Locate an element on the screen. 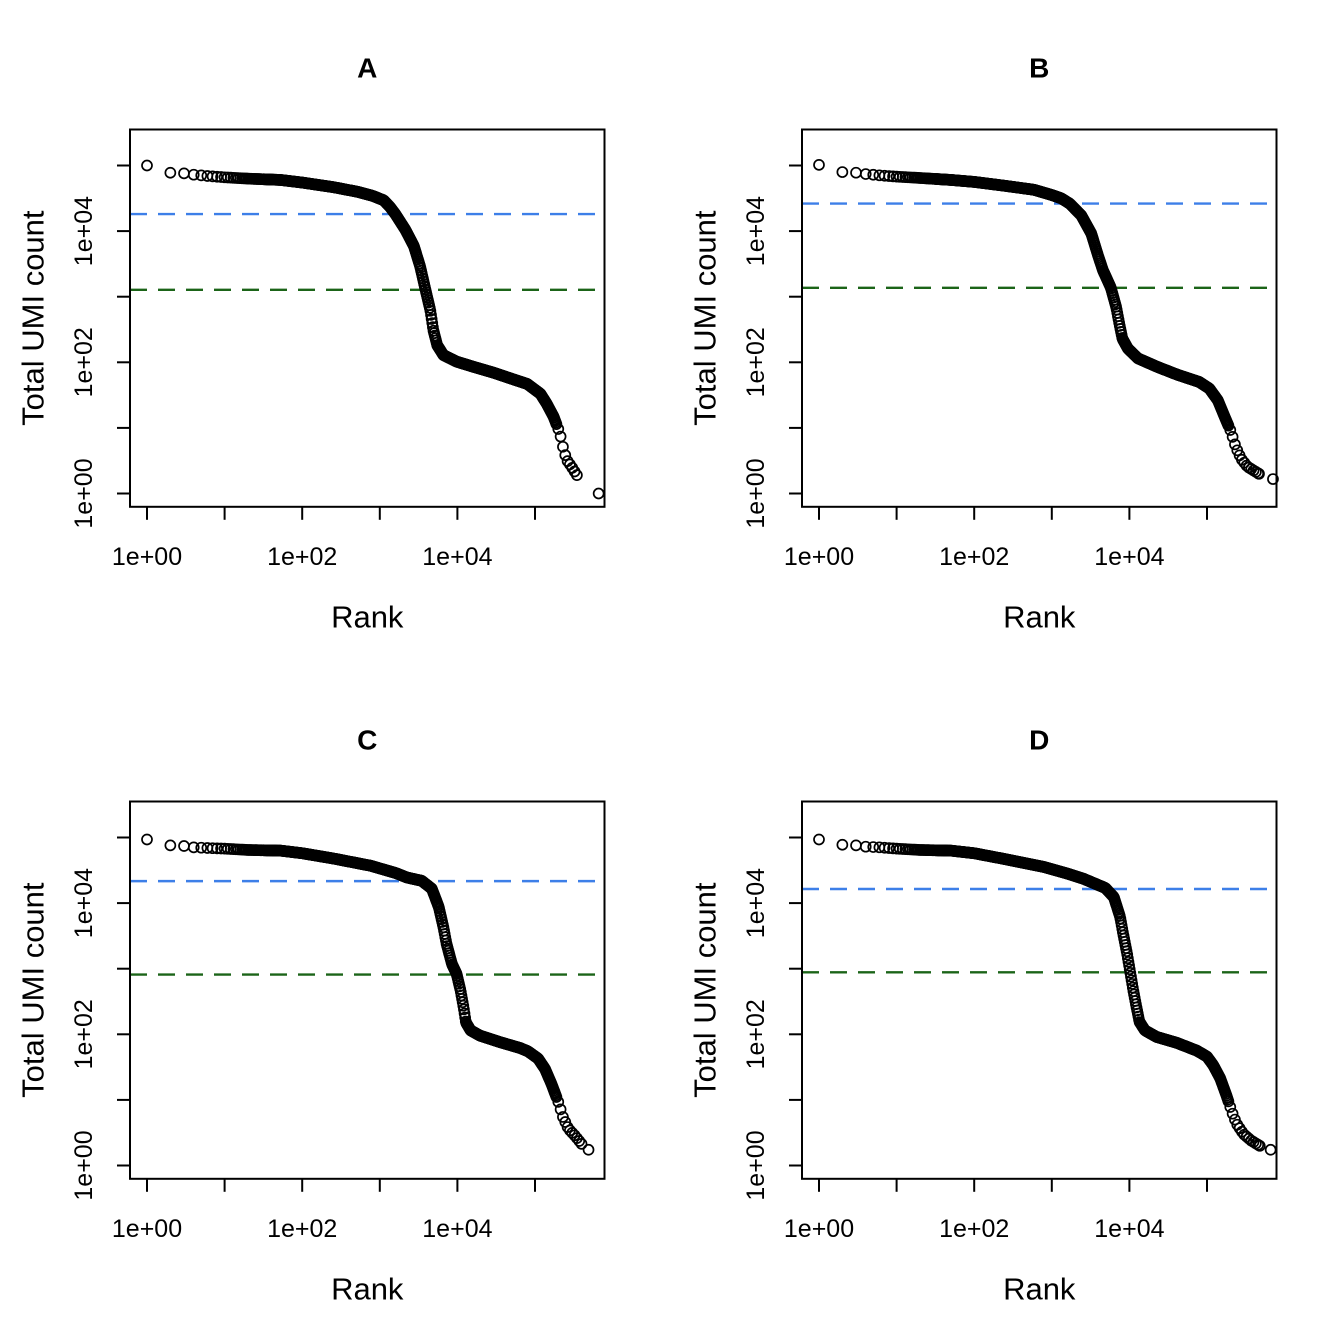 The height and width of the screenshot is (1344, 1344). panel-title: A is located at coordinates (367, 68).